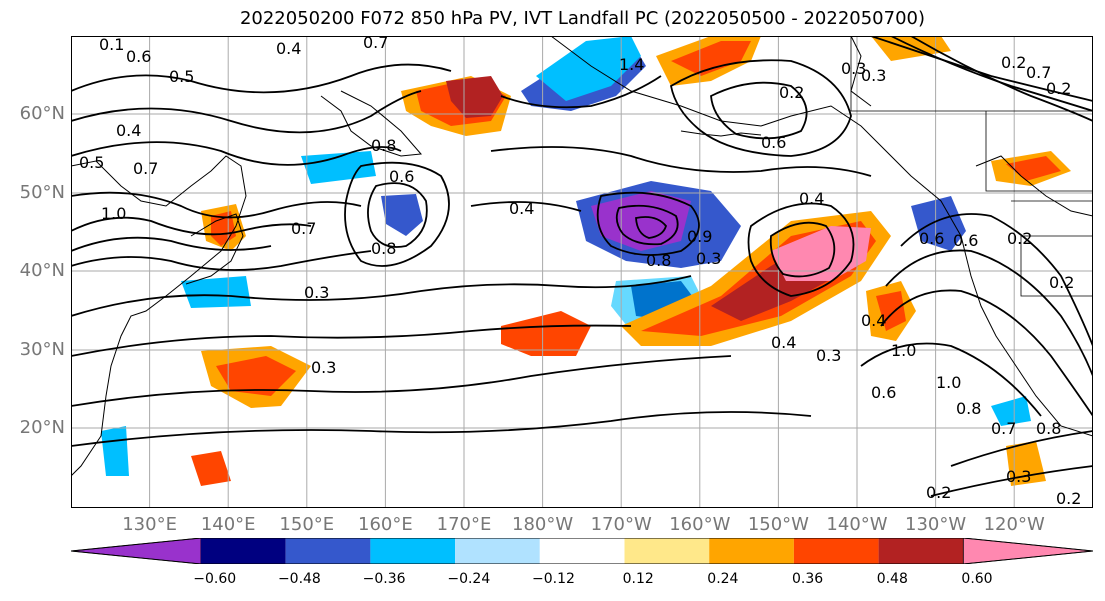 The height and width of the screenshot is (601, 1105). What do you see at coordinates (307, 524) in the screenshot?
I see `lon-label: 150°E` at bounding box center [307, 524].